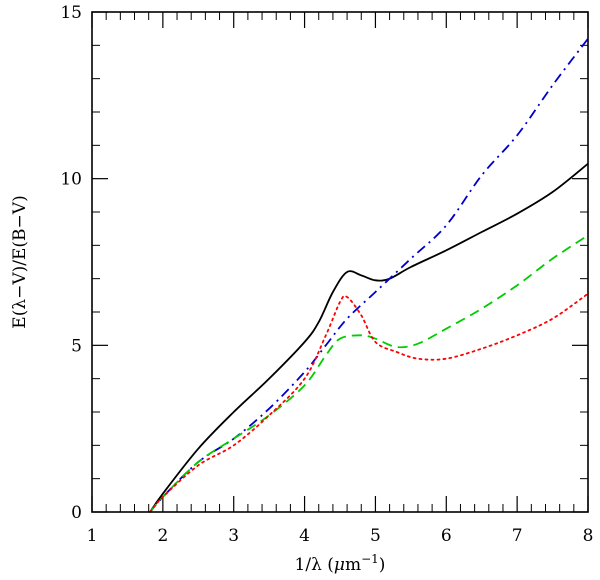 The image size is (600, 580). What do you see at coordinates (71, 13) in the screenshot?
I see `y-tick-label: 15` at bounding box center [71, 13].